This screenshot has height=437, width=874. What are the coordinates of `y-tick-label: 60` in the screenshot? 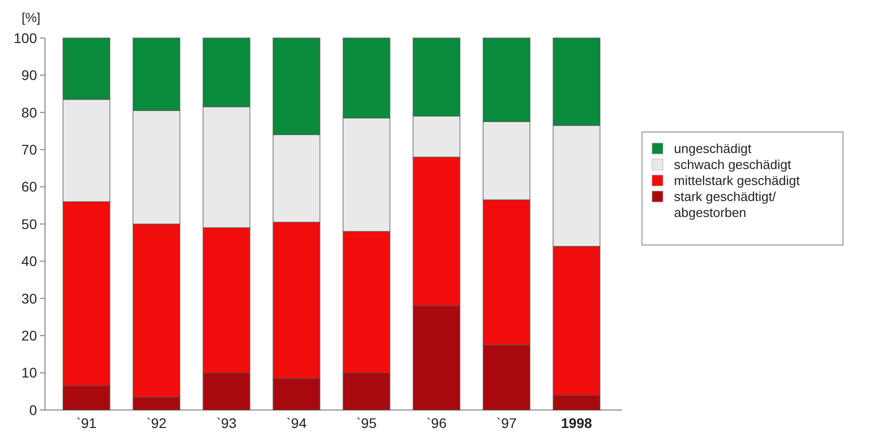 It's located at (29, 186).